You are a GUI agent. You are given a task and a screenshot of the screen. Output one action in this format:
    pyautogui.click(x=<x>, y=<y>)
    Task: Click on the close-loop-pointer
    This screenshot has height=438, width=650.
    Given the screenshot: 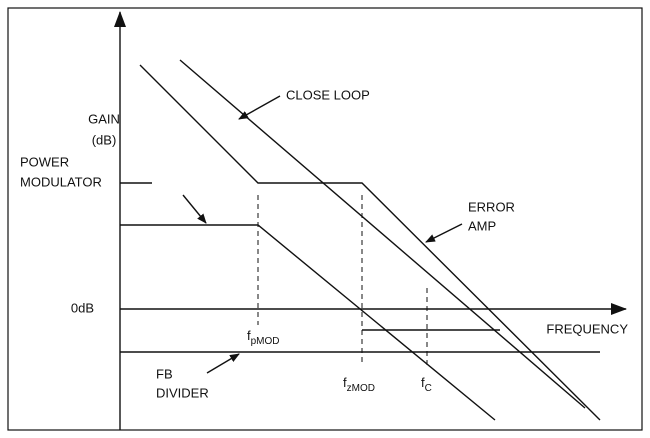 What is the action you would take?
    pyautogui.click(x=259, y=107)
    